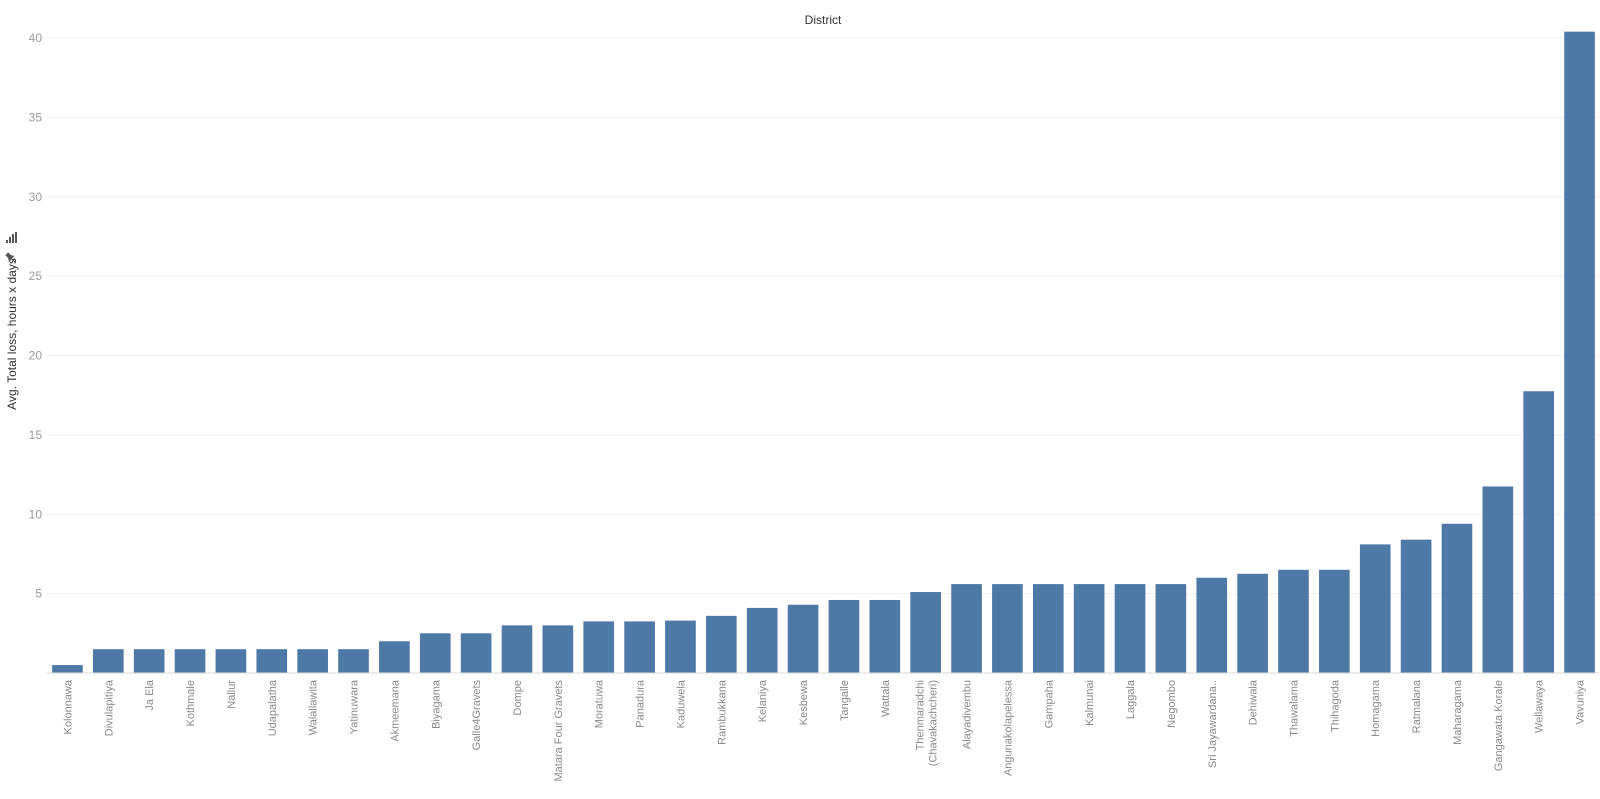 Image resolution: width=1600 pixels, height=799 pixels. Describe the element at coordinates (109, 707) in the screenshot. I see `x-tick-label: Divulapitiya` at that location.